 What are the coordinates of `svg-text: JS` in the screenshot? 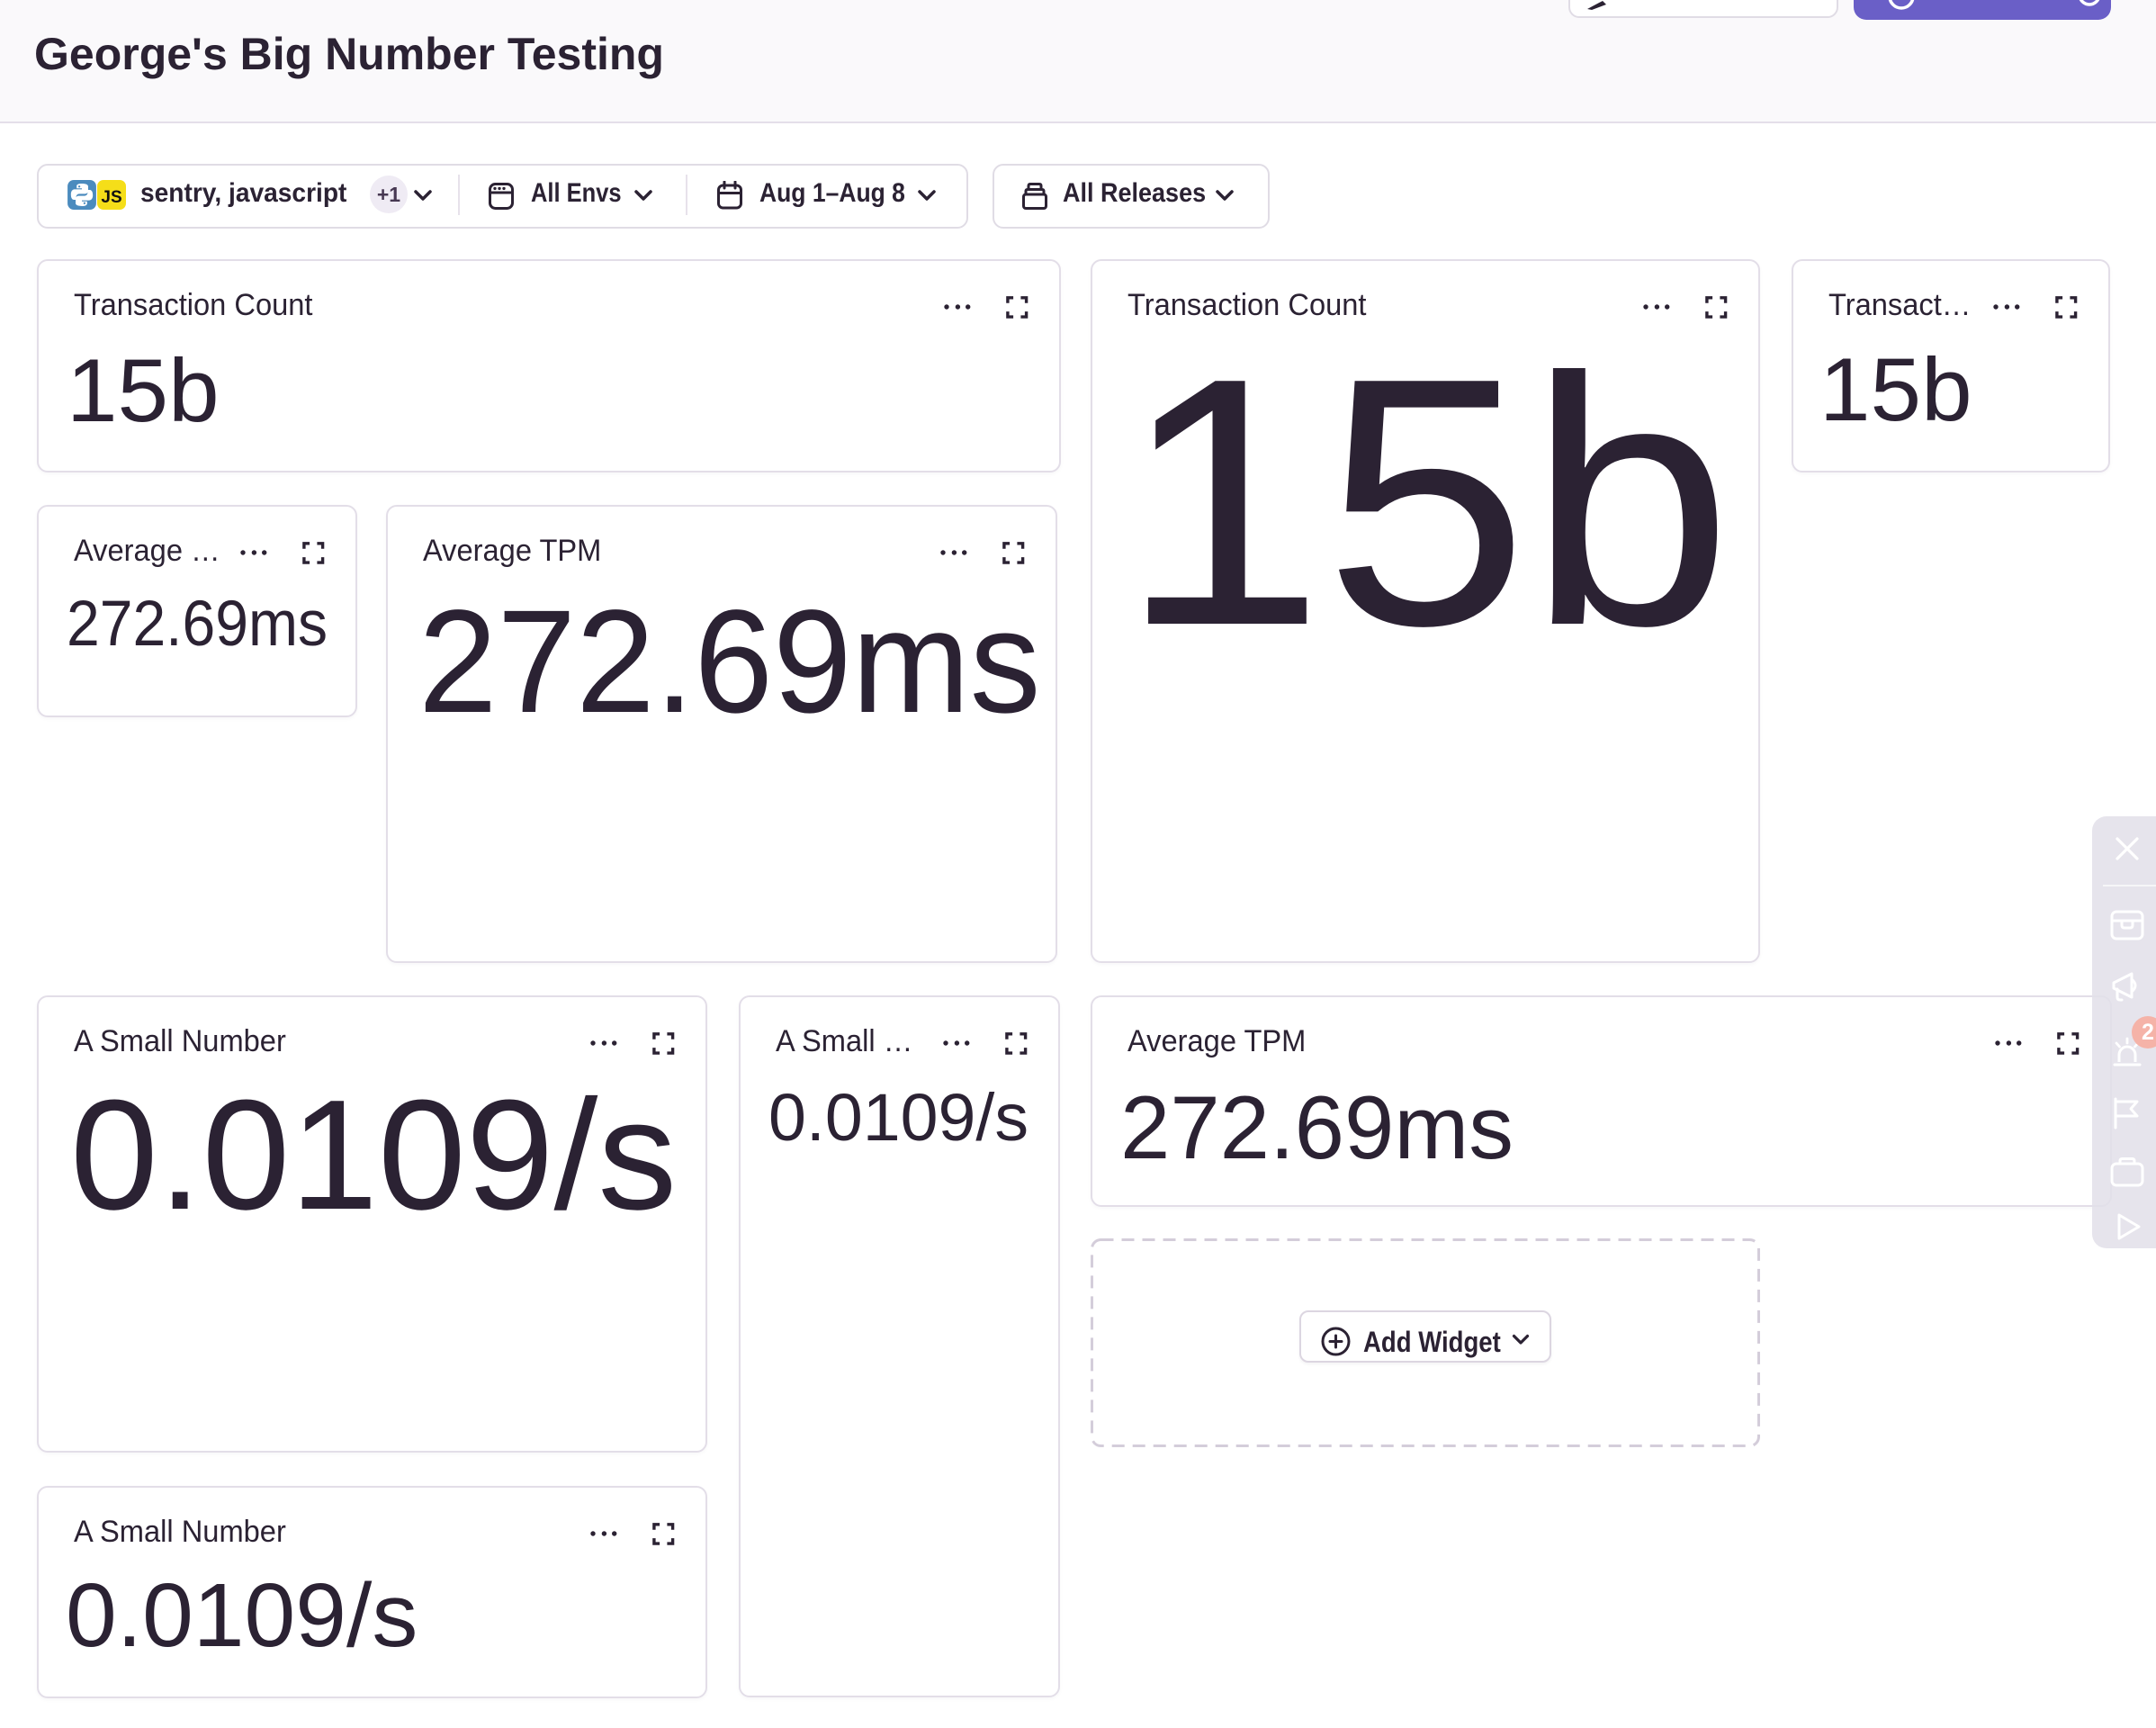 It's located at (111, 198).